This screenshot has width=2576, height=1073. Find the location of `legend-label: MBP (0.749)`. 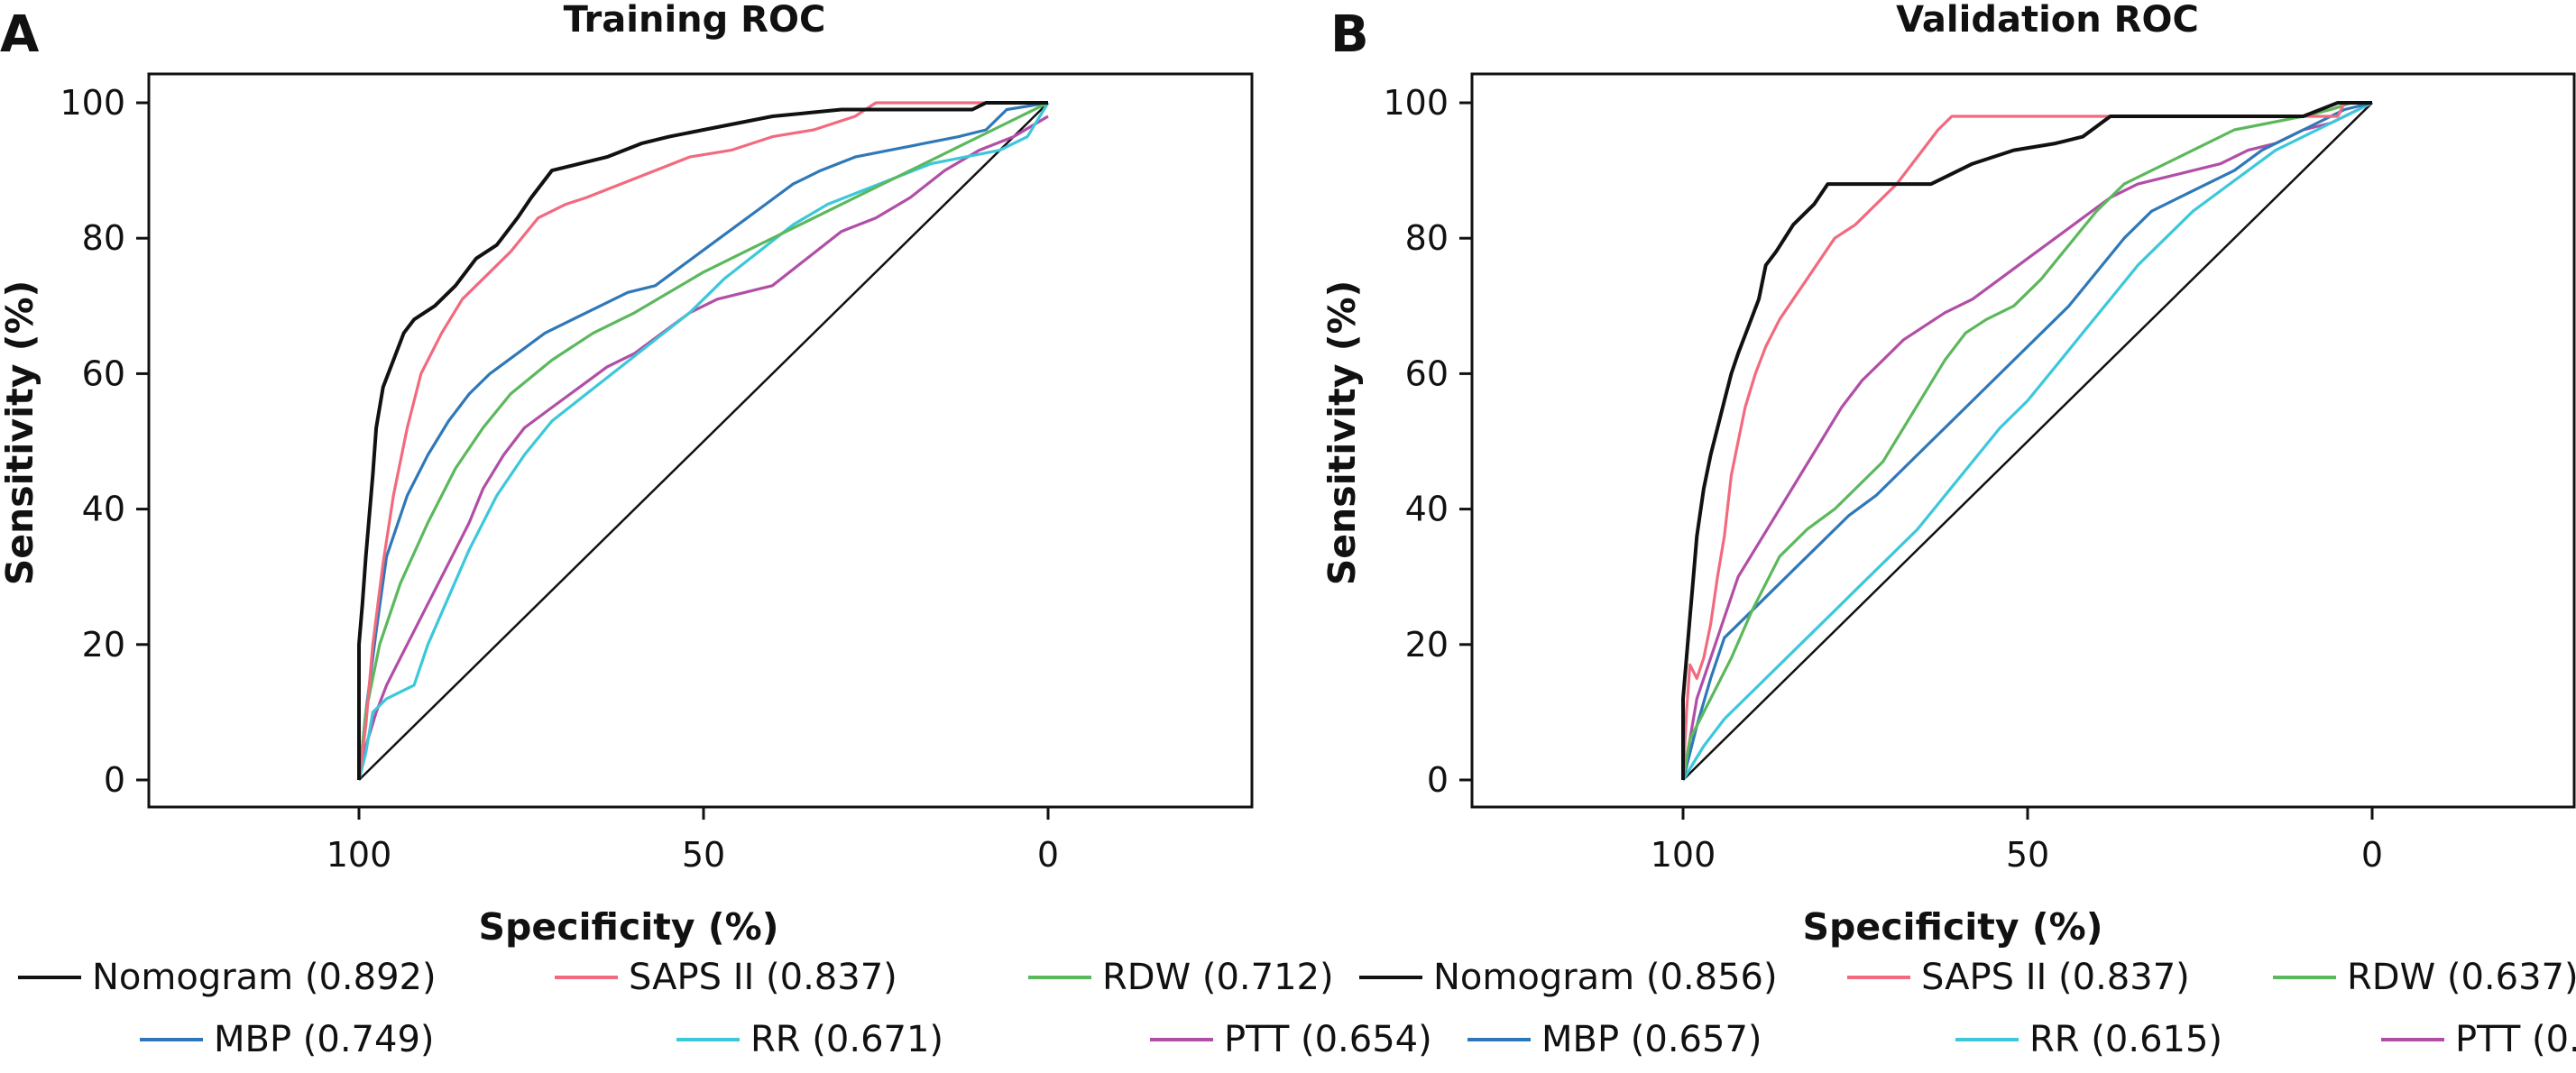

legend-label: MBP (0.749) is located at coordinates (325, 1039).